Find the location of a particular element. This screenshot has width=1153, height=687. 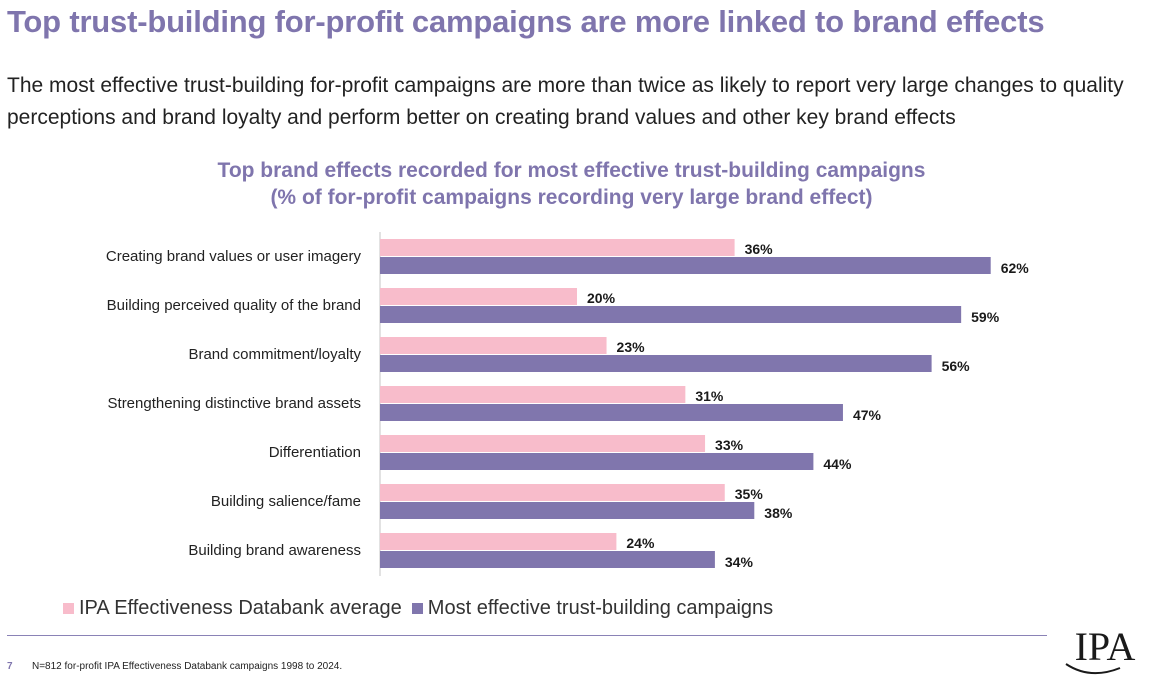

data-label-trust: 56% is located at coordinates (956, 366).